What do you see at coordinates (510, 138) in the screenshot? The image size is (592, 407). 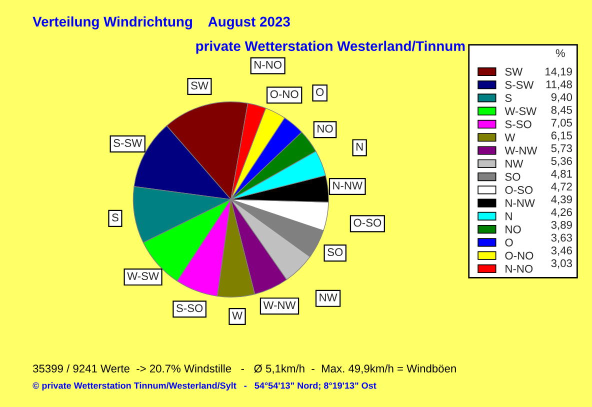 I see `legend-label: W` at bounding box center [510, 138].